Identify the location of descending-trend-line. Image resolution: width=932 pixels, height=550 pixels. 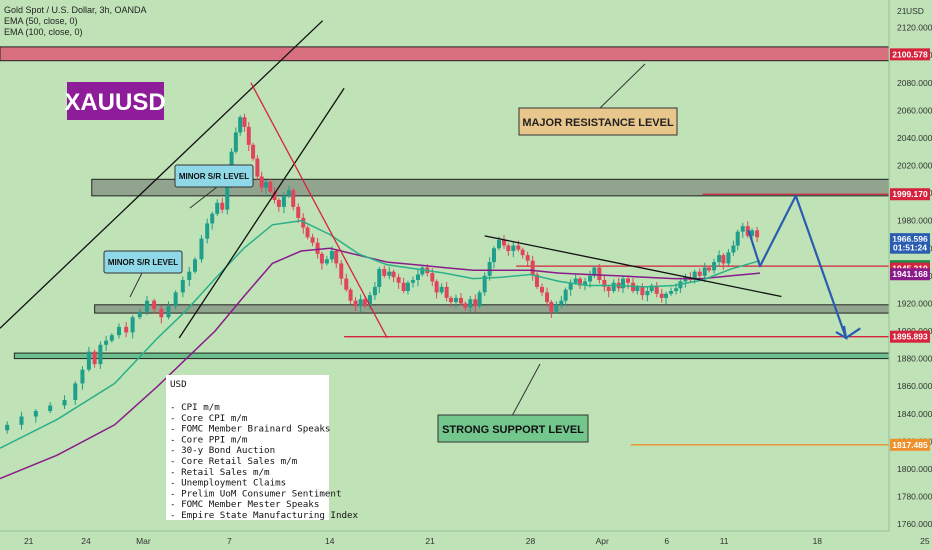
(633, 266).